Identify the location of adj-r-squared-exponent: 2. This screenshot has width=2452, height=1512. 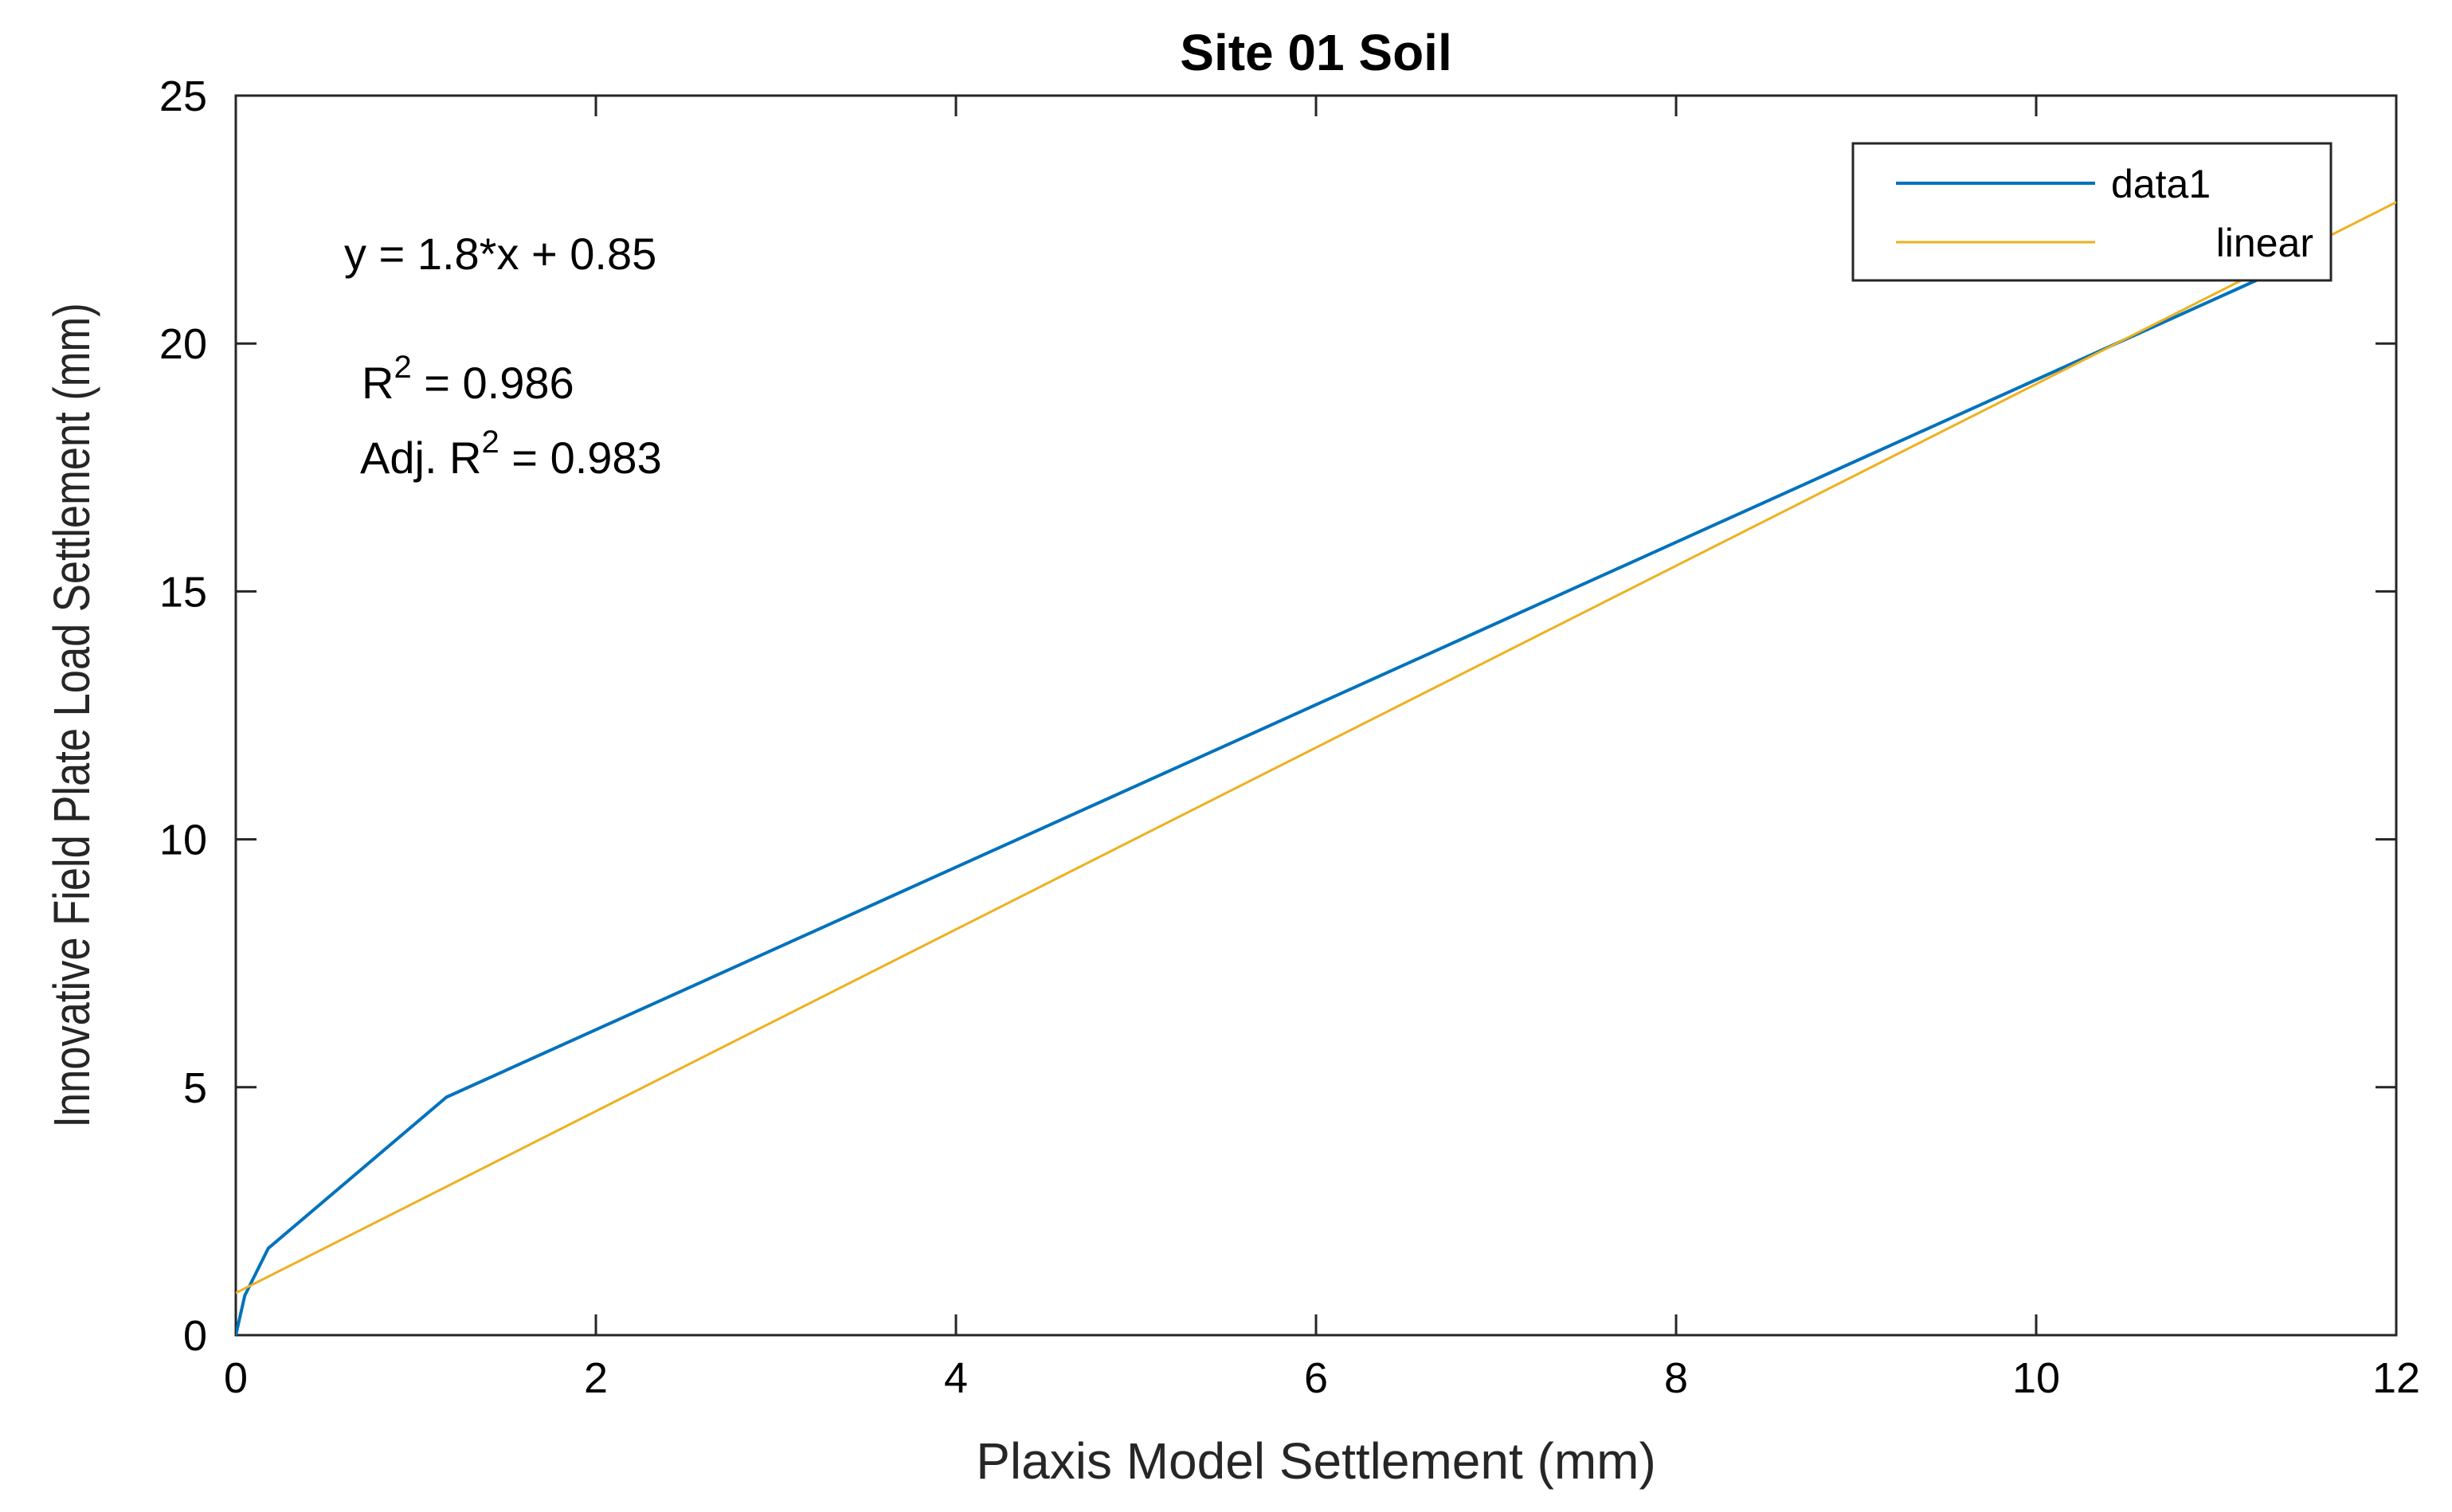
(490, 443).